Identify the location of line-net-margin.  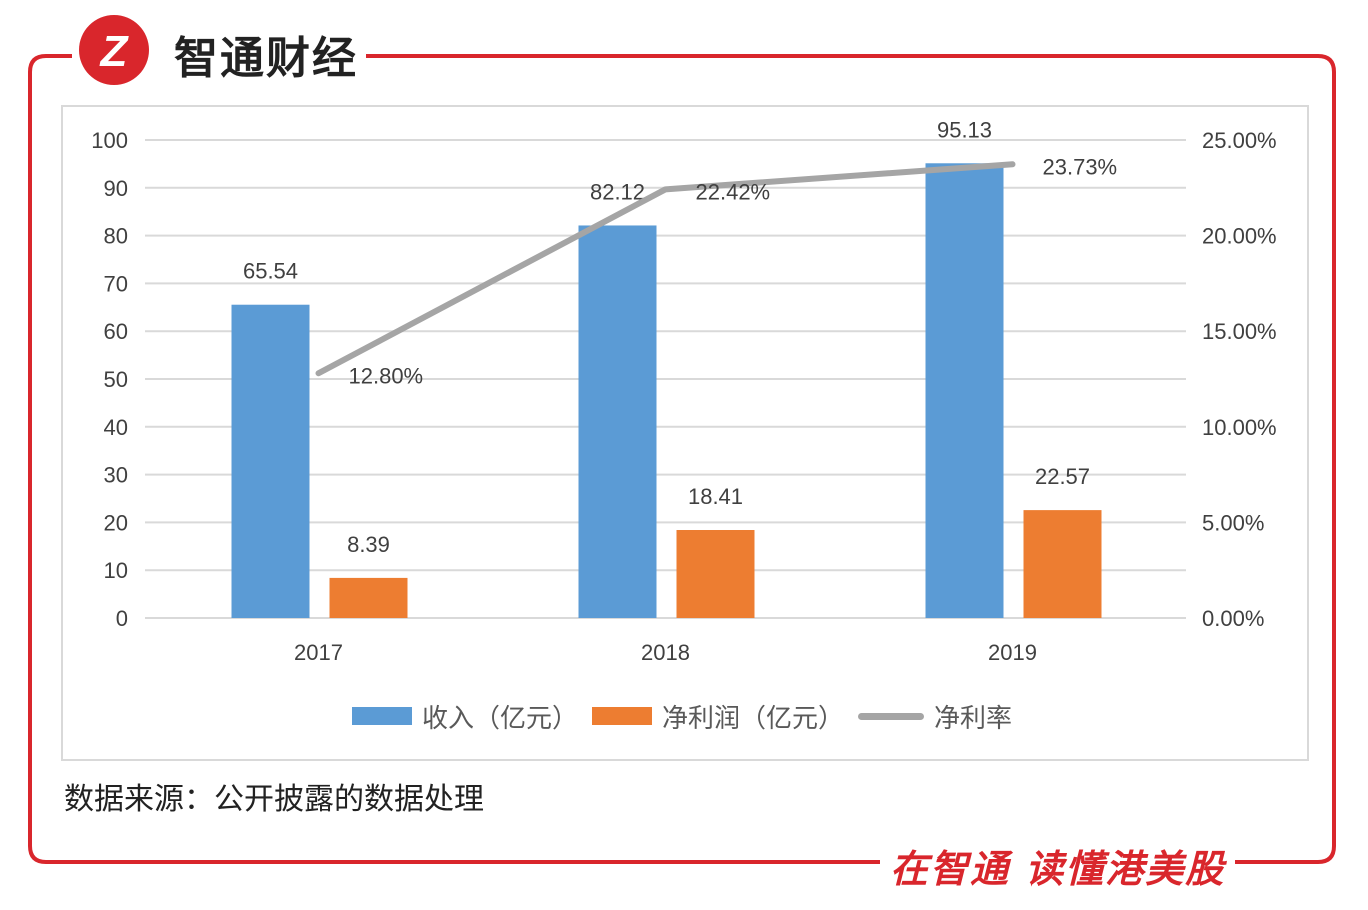
(665, 269).